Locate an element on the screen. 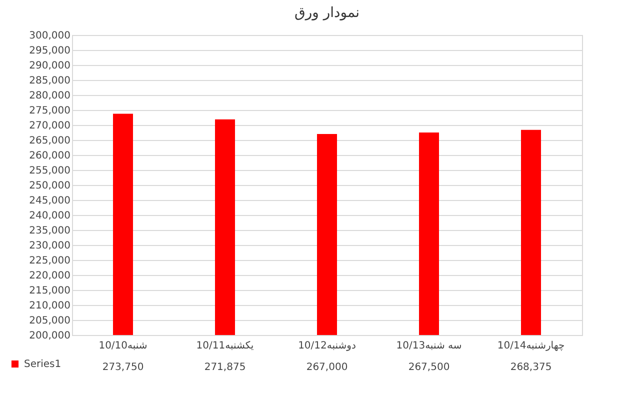 The width and height of the screenshot is (625, 409). chart-title: نمودار ورق is located at coordinates (327, 13).